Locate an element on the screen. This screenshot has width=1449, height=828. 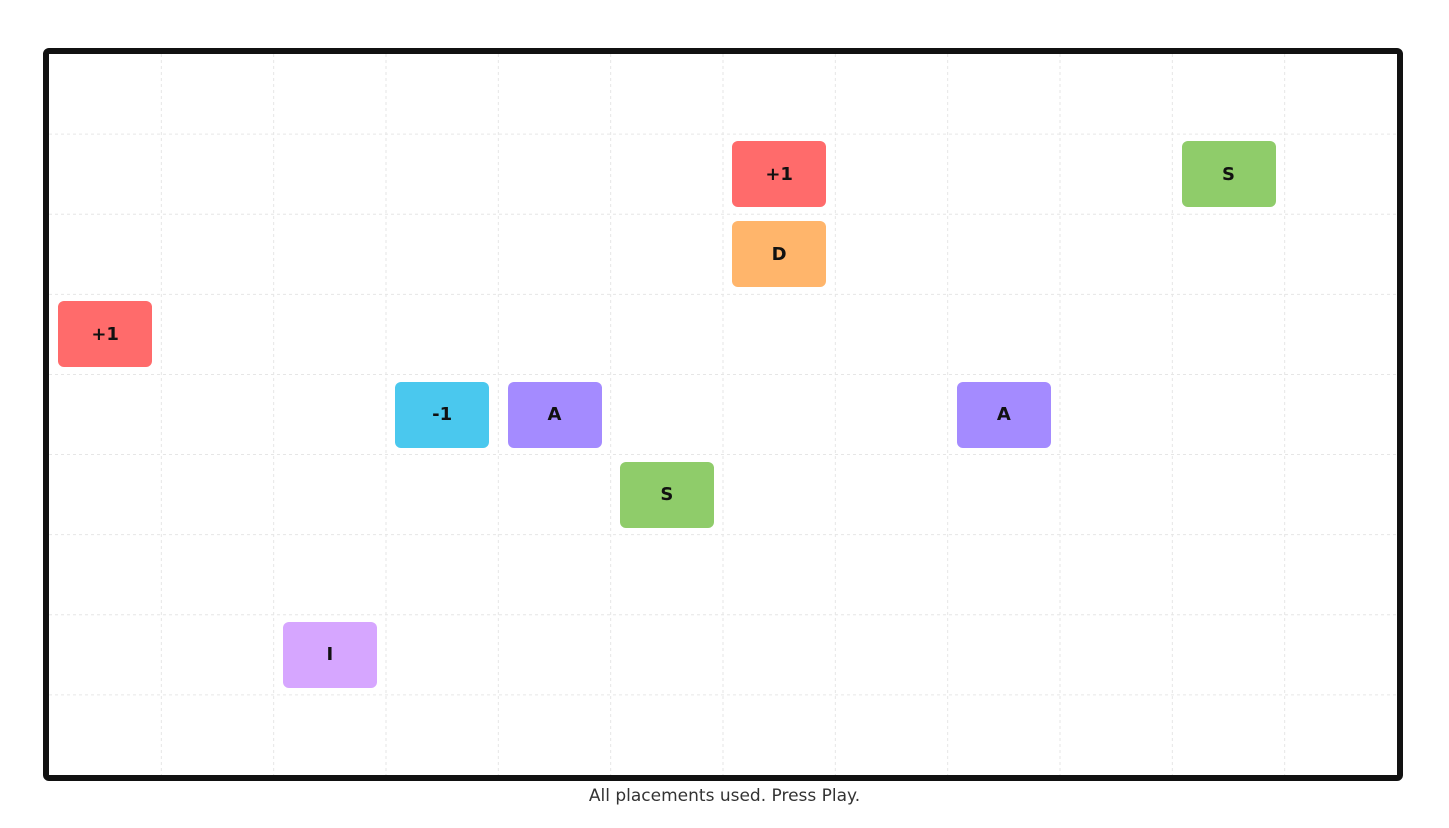
status-message: All placements used. Press Play. is located at coordinates (724, 796).